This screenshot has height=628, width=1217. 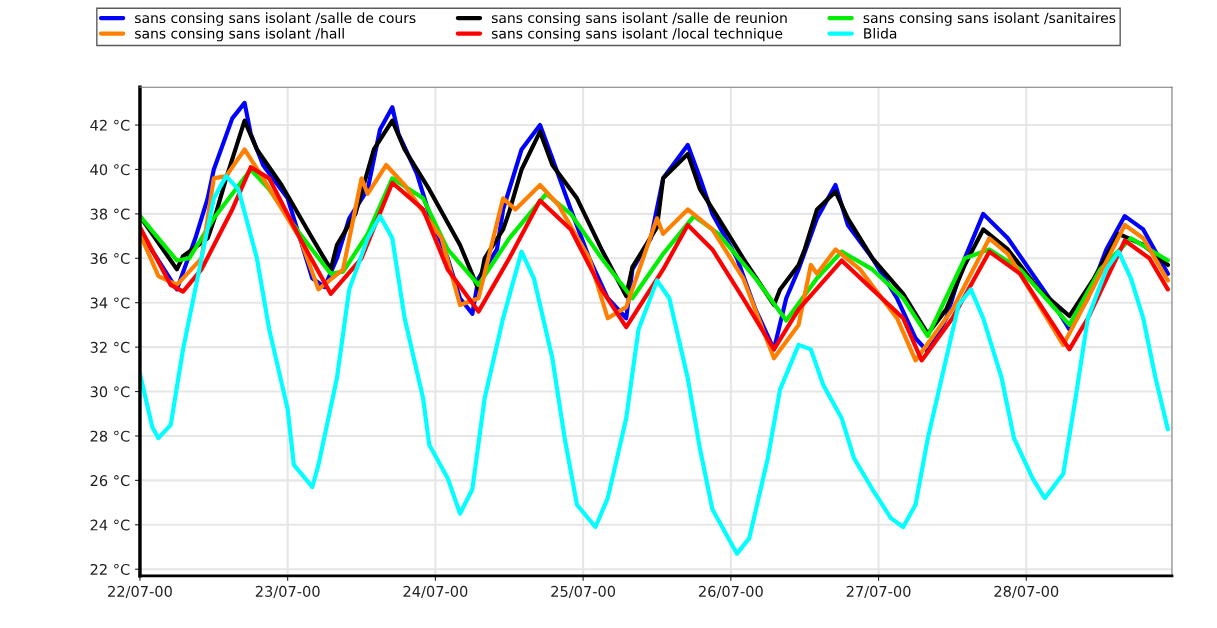 I want to click on x-tick-label: 26/07-00, so click(x=731, y=592).